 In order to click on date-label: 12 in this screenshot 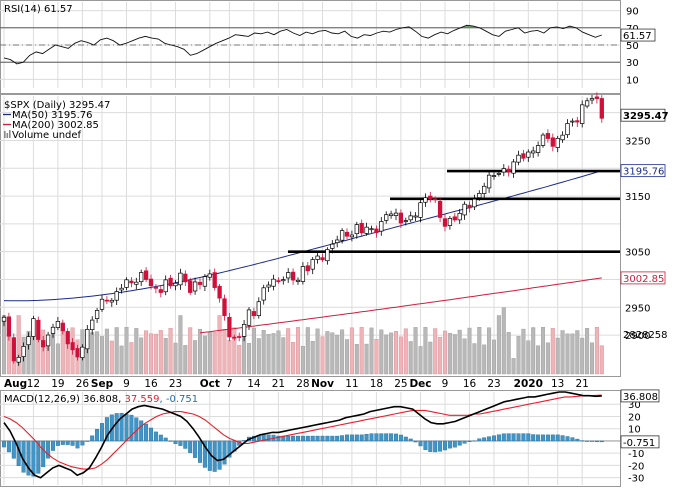, I will do `click(33, 384)`.